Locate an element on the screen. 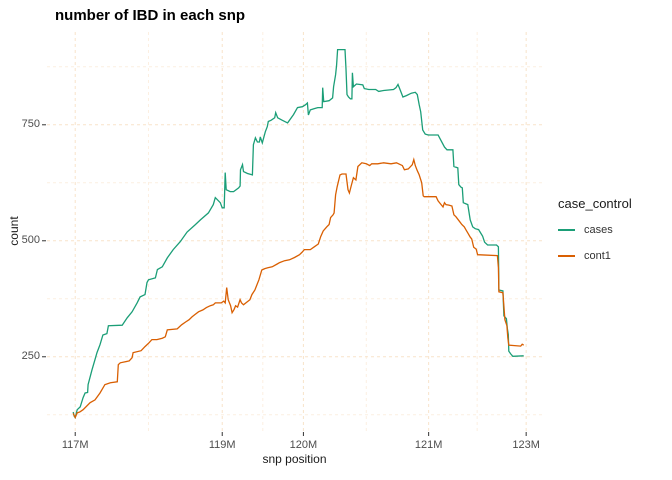 The width and height of the screenshot is (672, 480). x-tick-label-120M: 120M is located at coordinates (303, 445).